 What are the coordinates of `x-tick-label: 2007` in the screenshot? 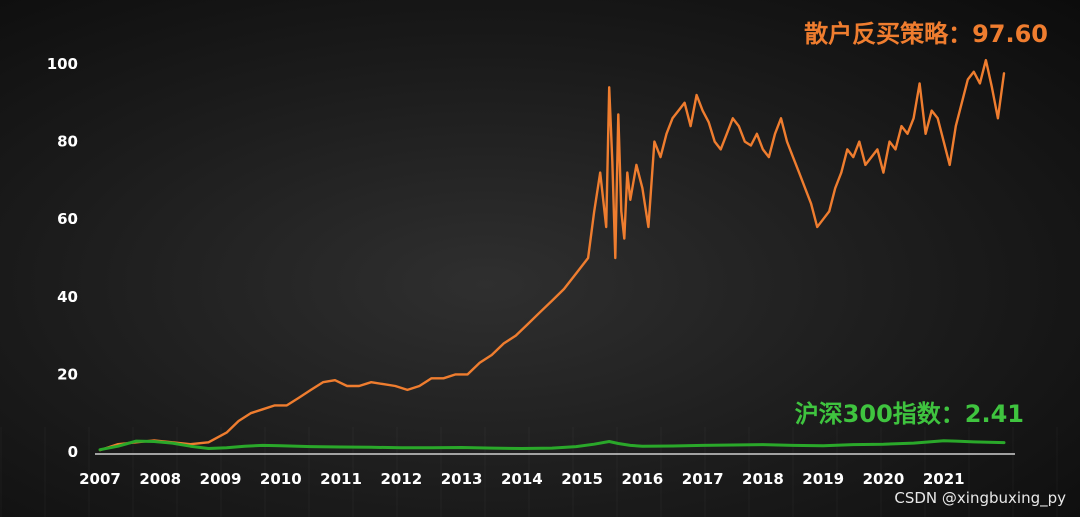 It's located at (100, 479).